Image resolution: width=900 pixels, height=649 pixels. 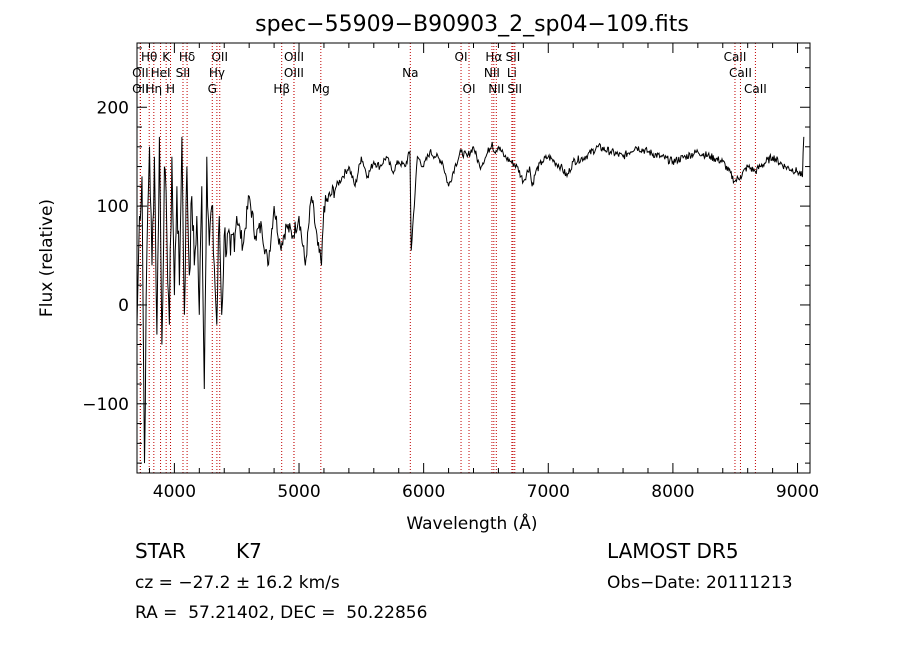 What do you see at coordinates (740, 73) in the screenshot?
I see `line-label-17: CaII` at bounding box center [740, 73].